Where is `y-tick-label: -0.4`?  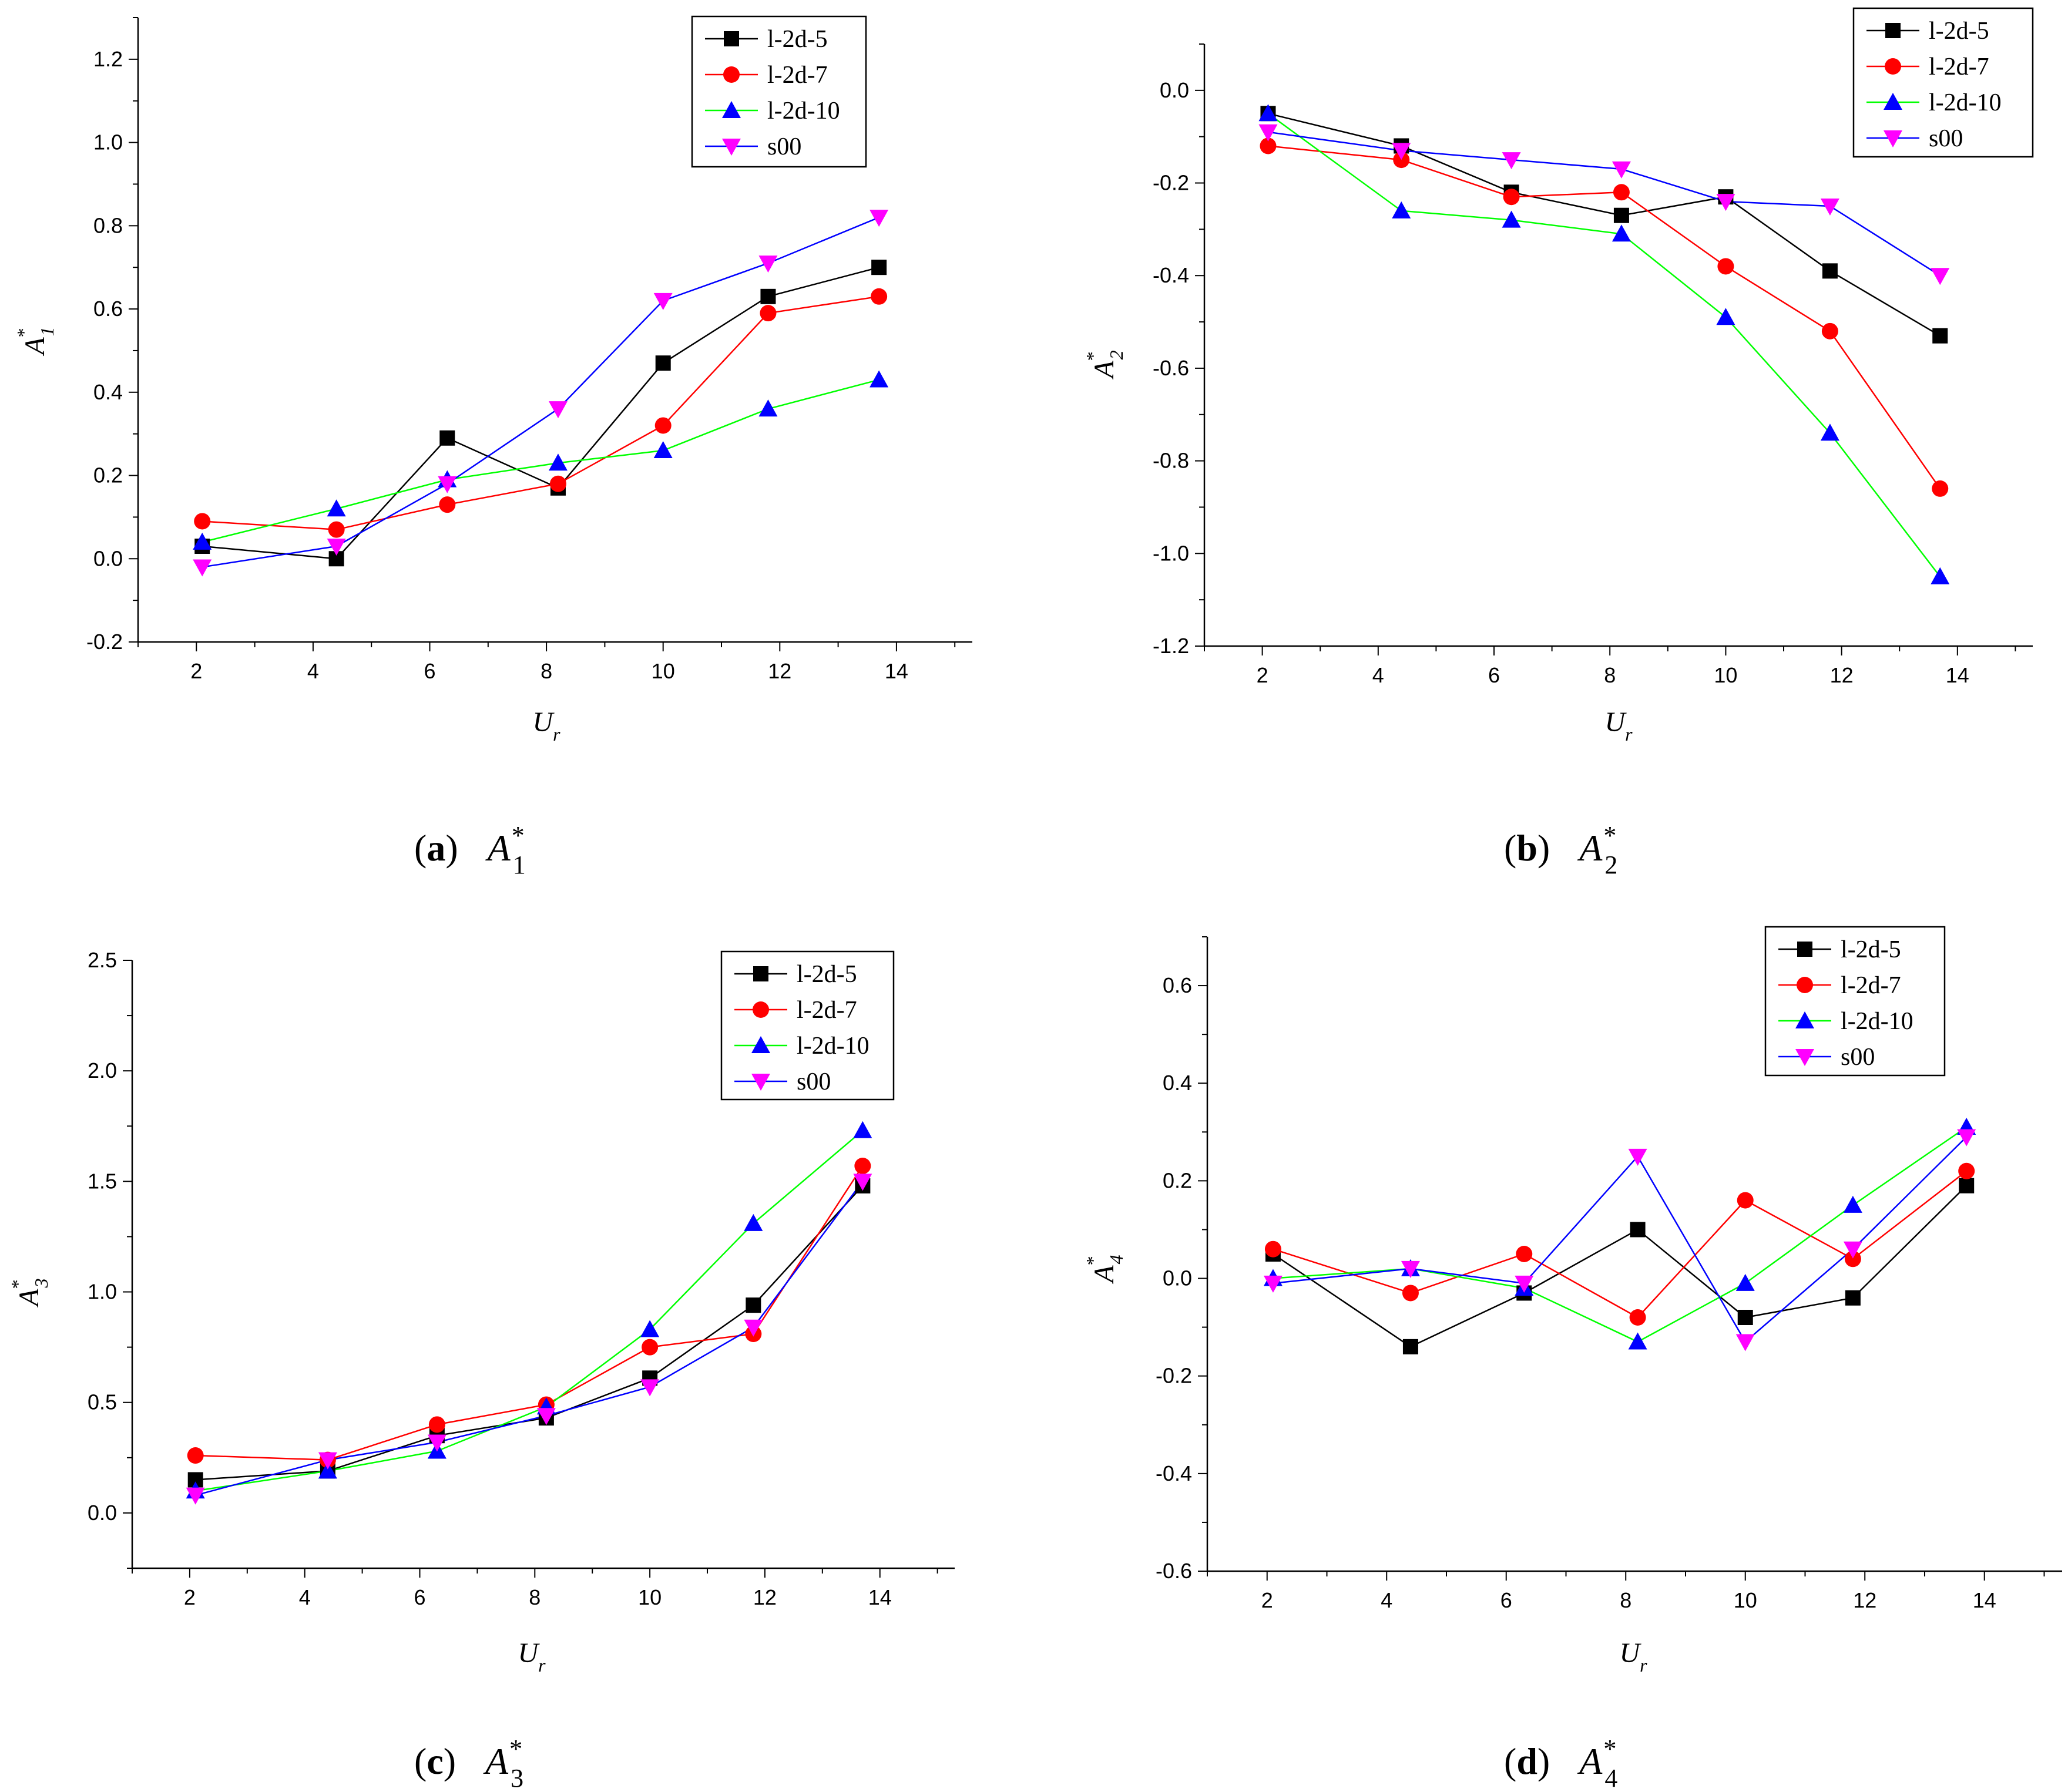
y-tick-label: -0.4 is located at coordinates (1171, 275).